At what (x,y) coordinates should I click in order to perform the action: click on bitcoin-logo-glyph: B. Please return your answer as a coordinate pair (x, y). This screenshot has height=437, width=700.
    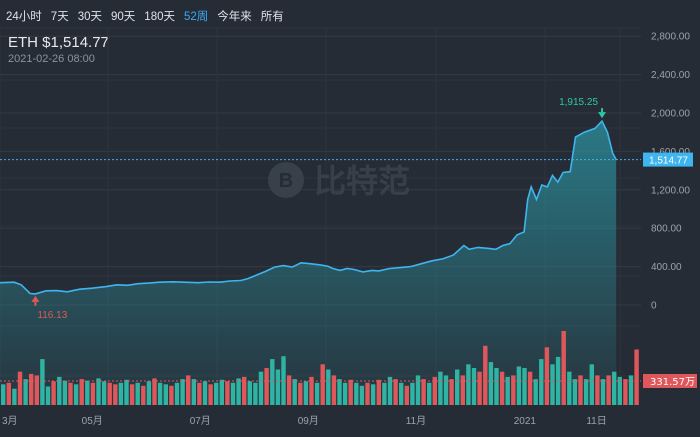
    Looking at the image, I should click on (286, 181).